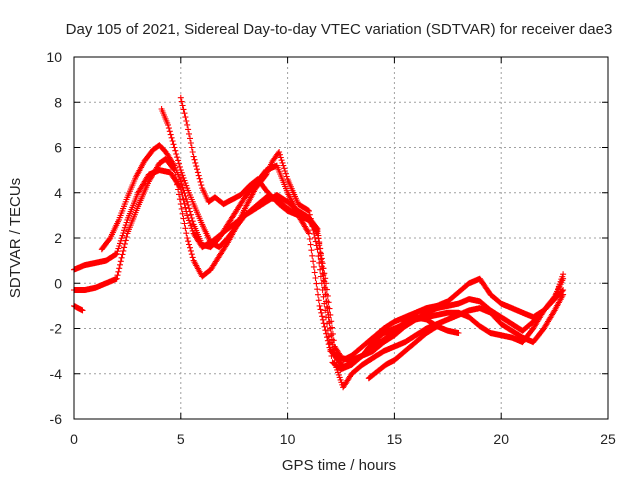  I want to click on x-tick-label: 5, so click(181, 439).